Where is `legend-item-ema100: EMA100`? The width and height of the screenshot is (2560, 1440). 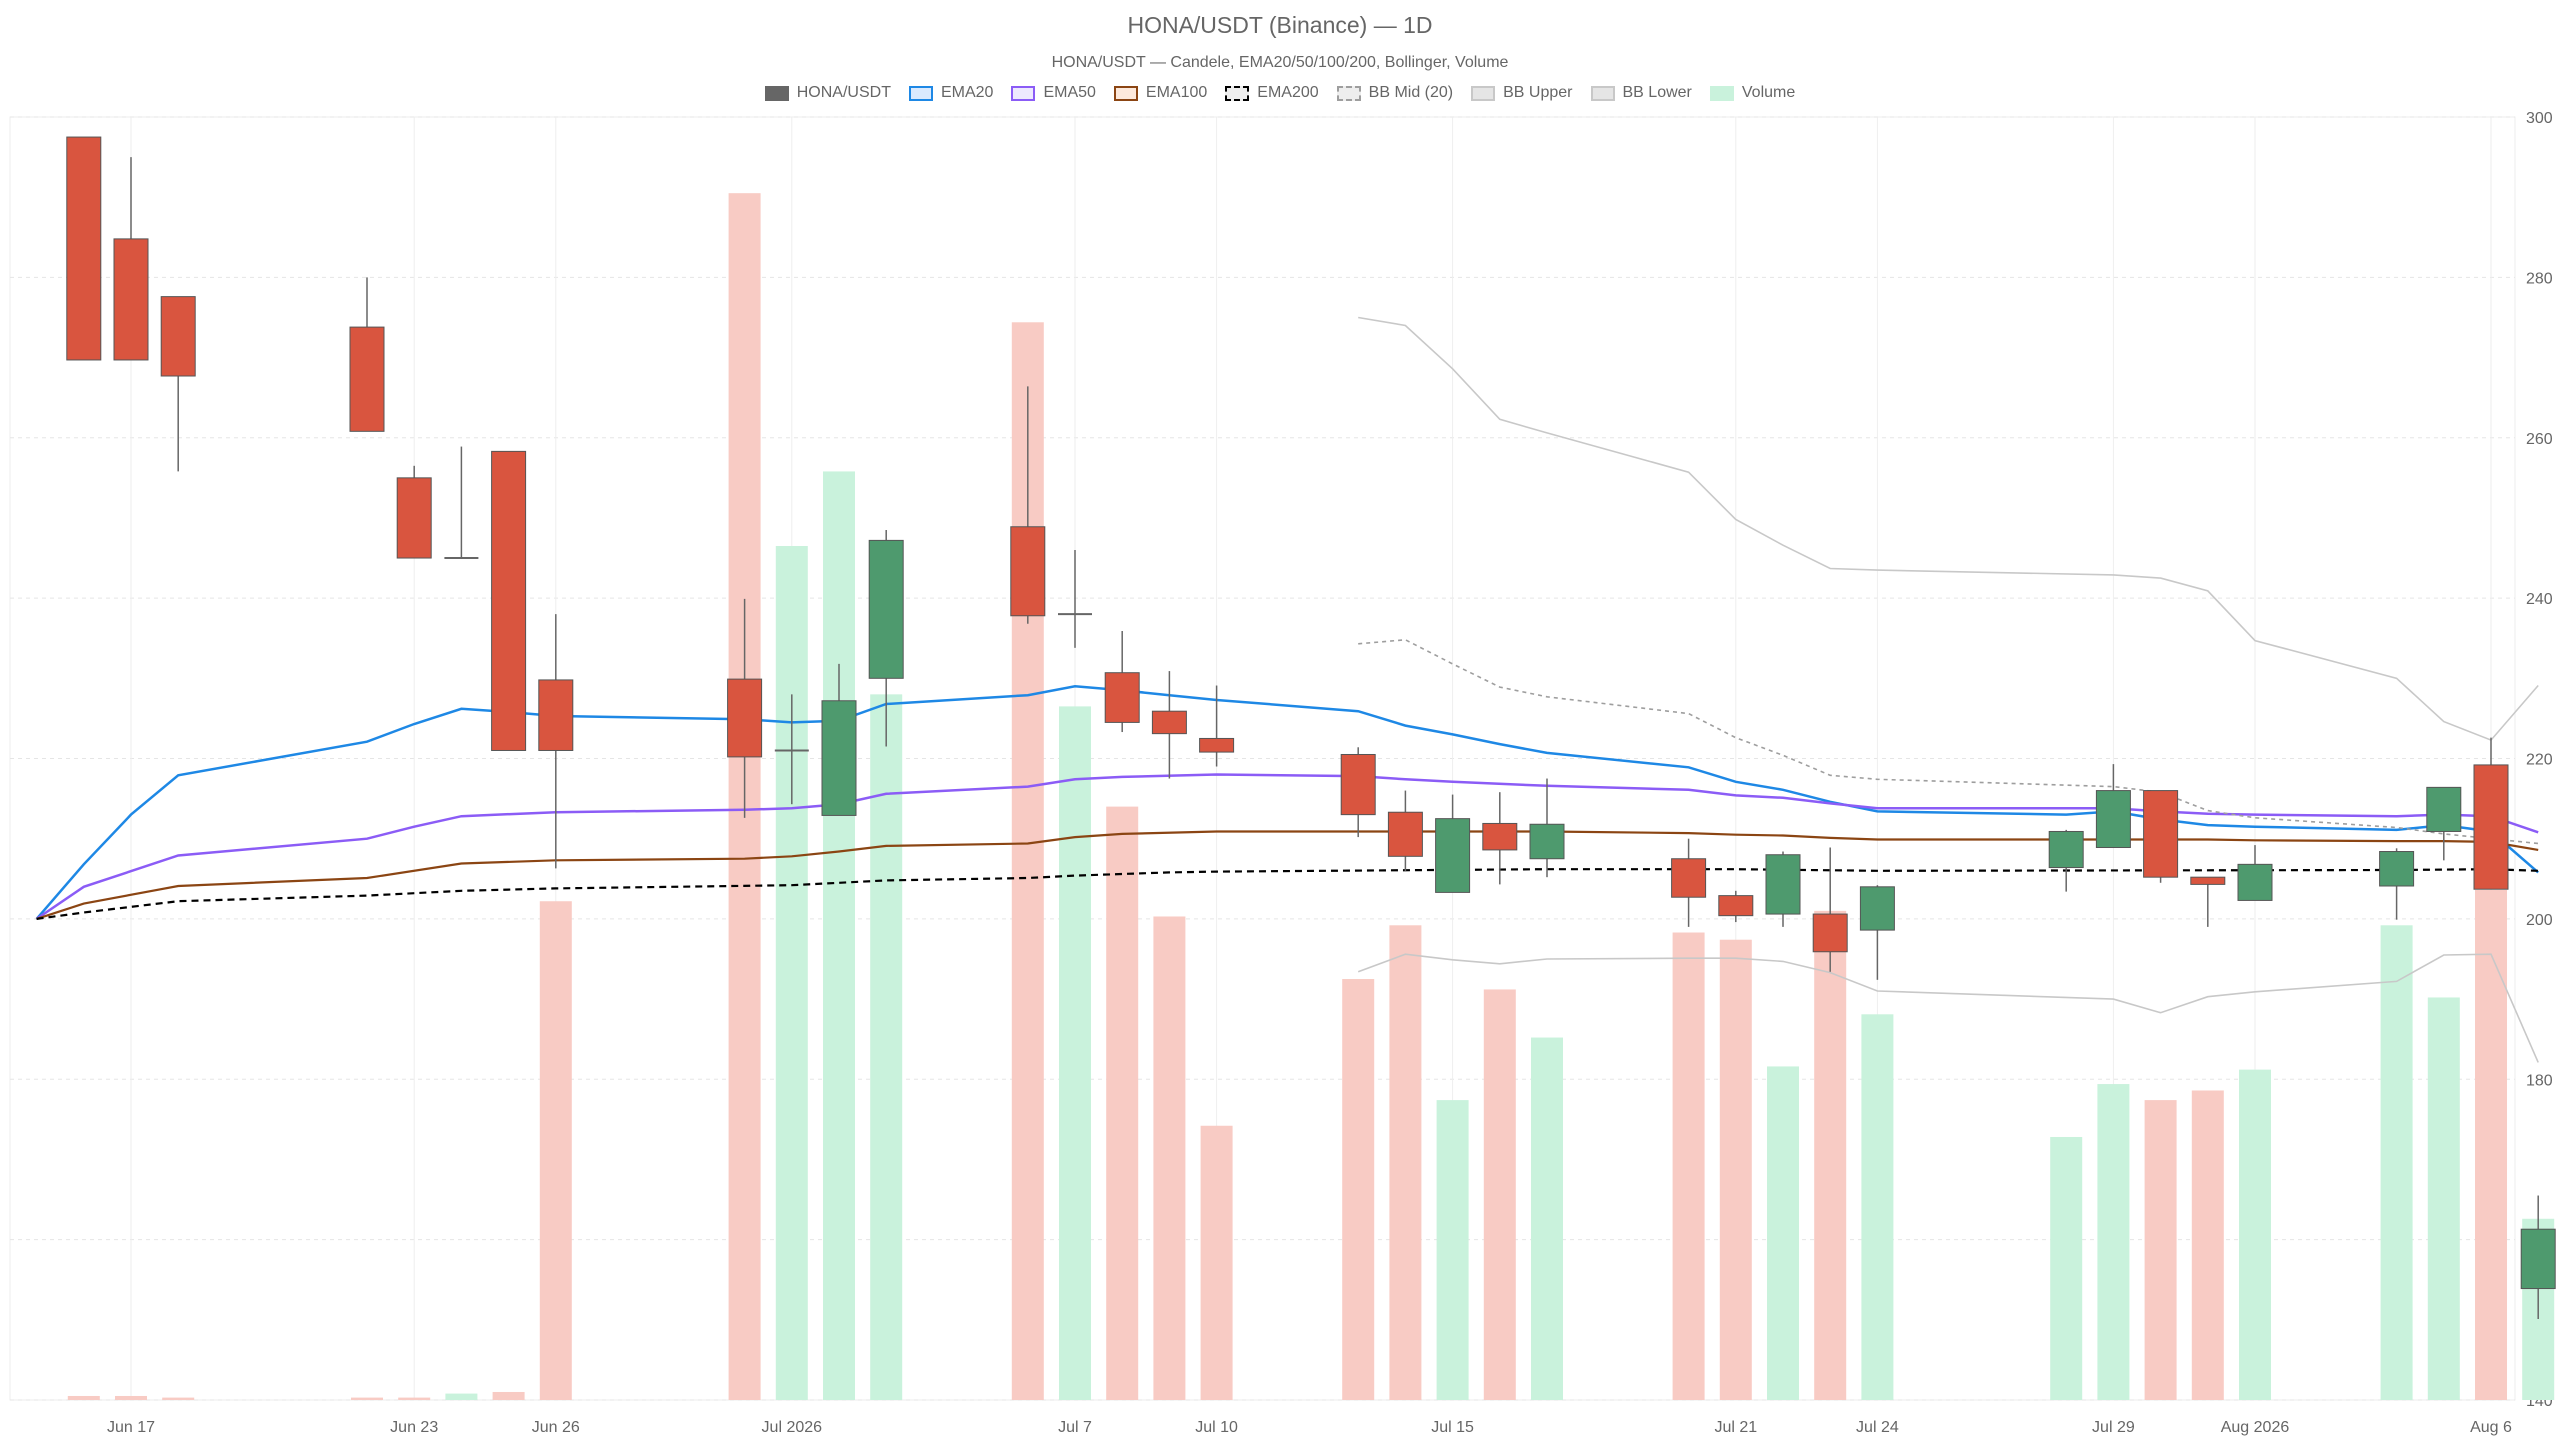 legend-item-ema100: EMA100 is located at coordinates (1160, 93).